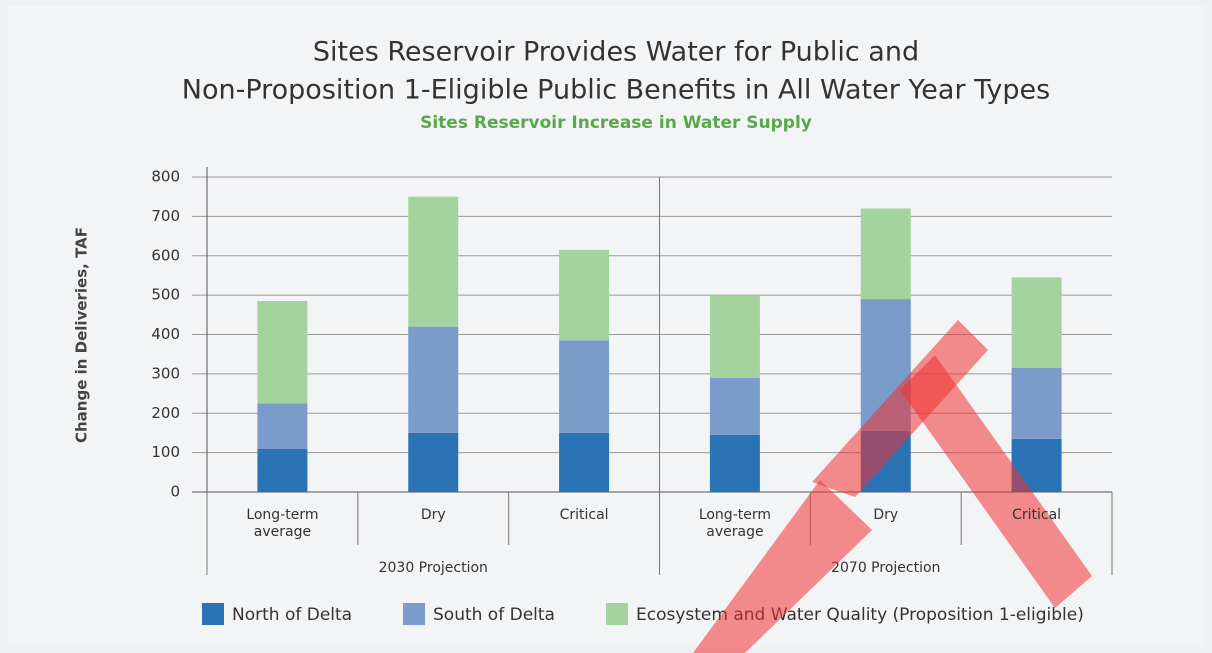  What do you see at coordinates (292, 615) in the screenshot?
I see `legend-label: North of Delta` at bounding box center [292, 615].